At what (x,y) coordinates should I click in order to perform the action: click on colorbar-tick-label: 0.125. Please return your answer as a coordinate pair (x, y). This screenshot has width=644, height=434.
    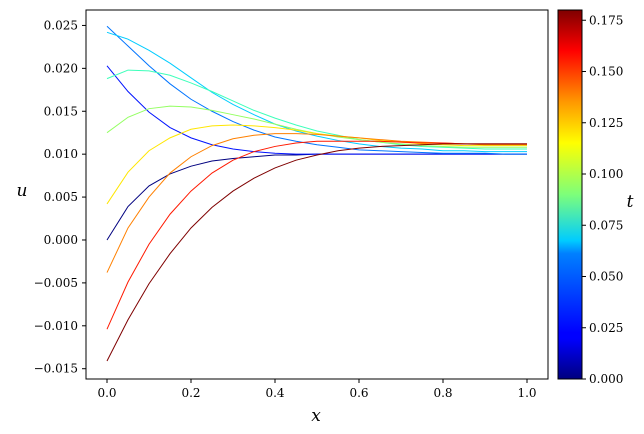
    Looking at the image, I should click on (606, 123).